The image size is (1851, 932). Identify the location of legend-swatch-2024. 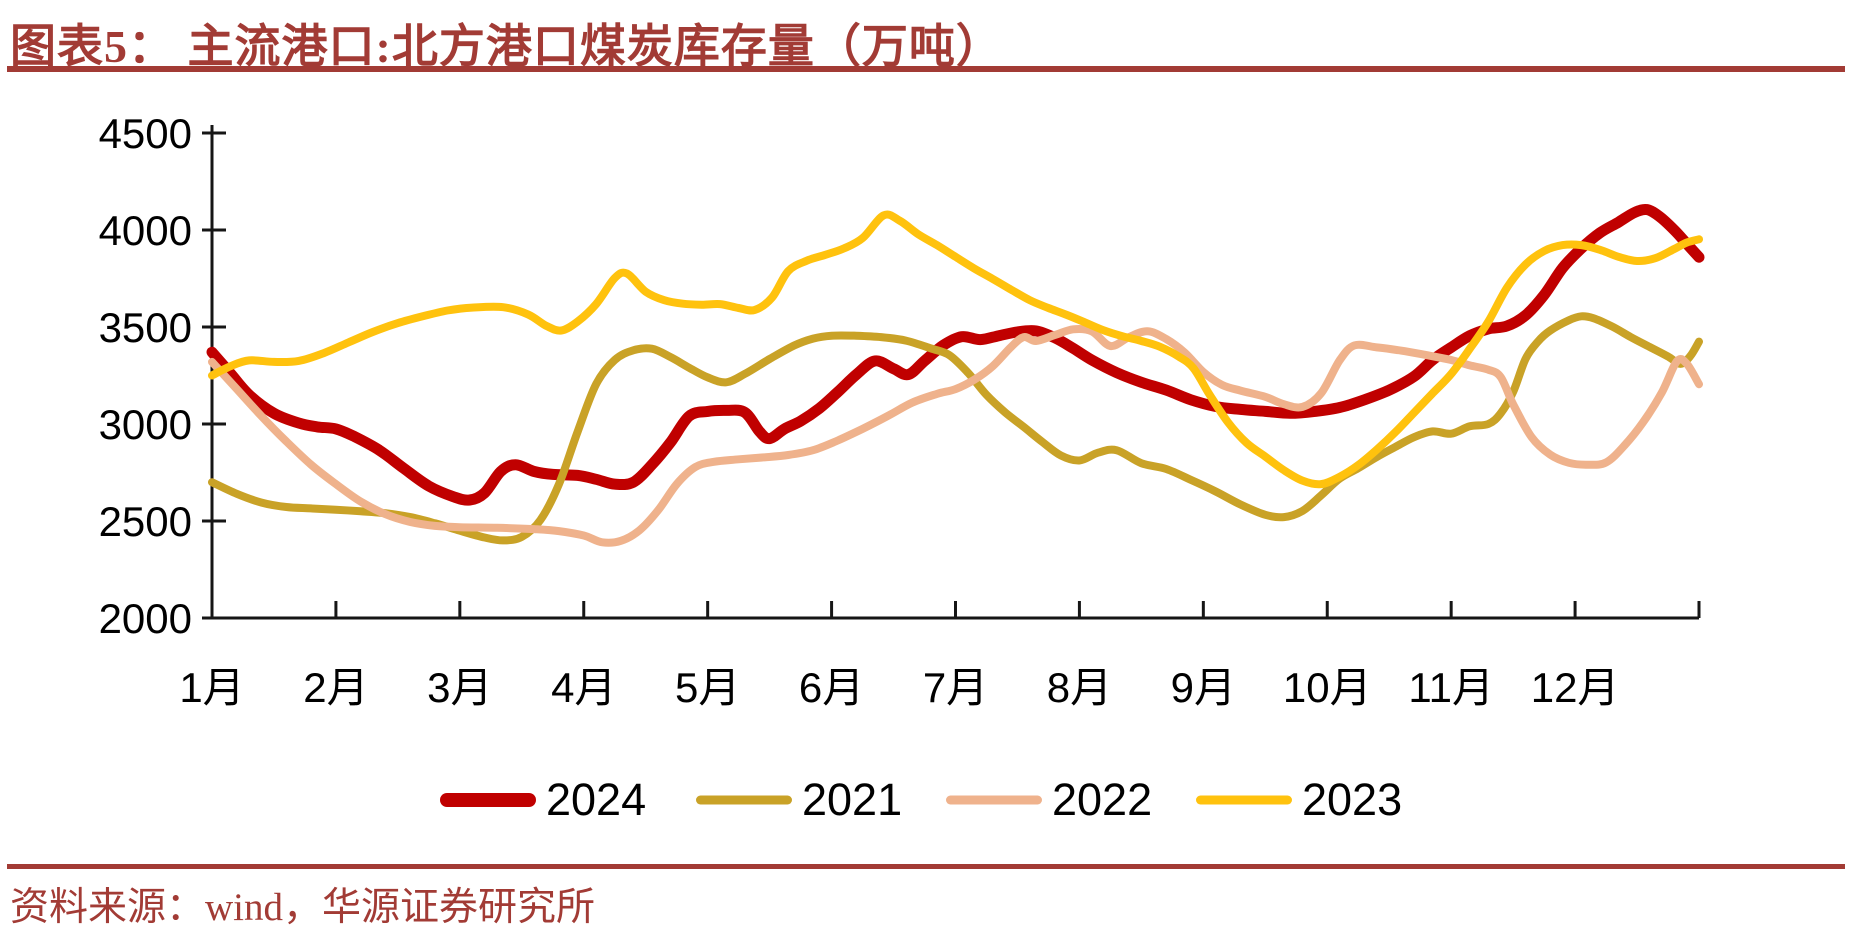
(488, 800).